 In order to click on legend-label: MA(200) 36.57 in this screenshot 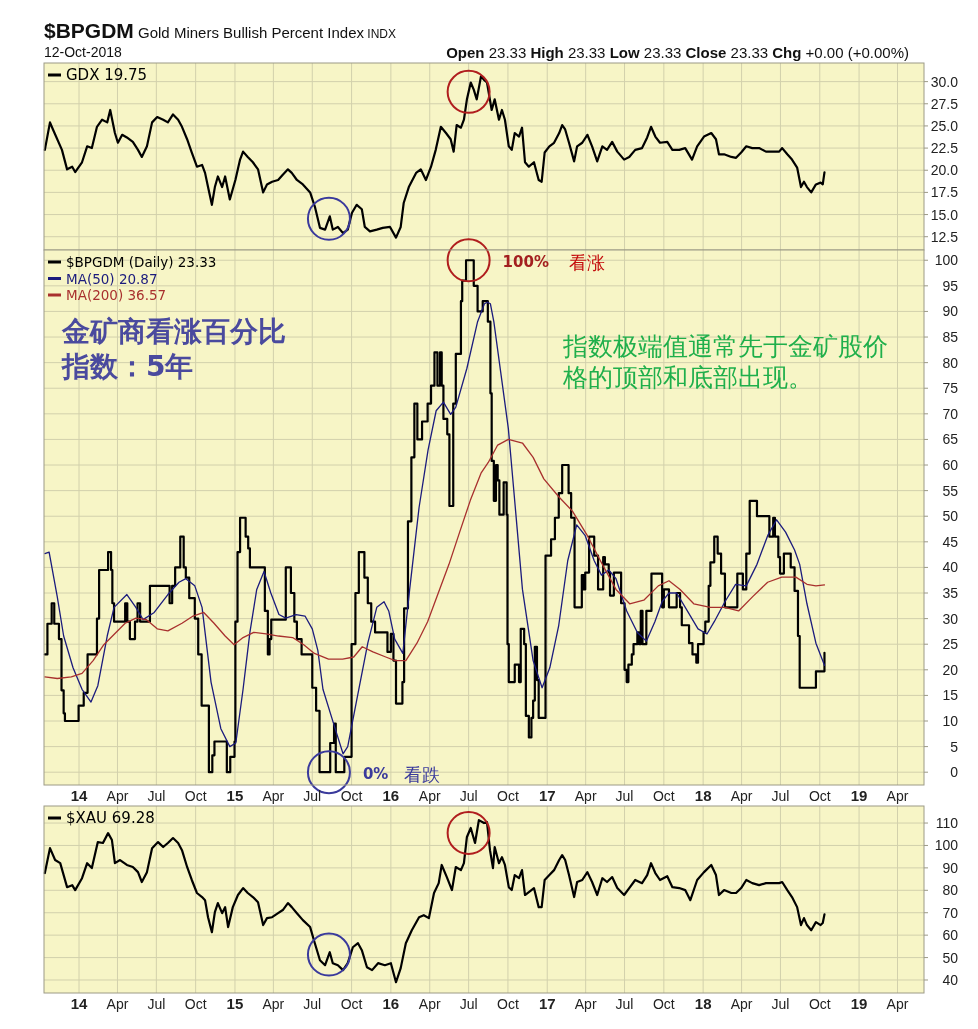, I will do `click(116, 295)`.